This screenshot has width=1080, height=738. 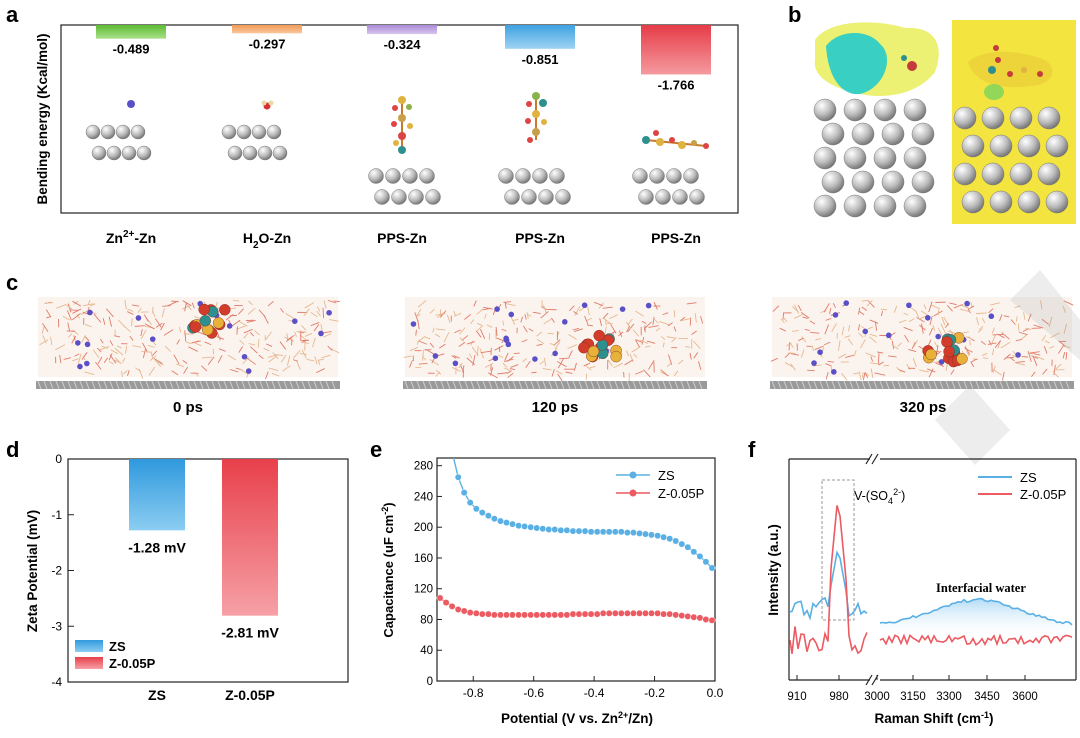 What do you see at coordinates (188, 337) in the screenshot?
I see `snapshot-water-box` at bounding box center [188, 337].